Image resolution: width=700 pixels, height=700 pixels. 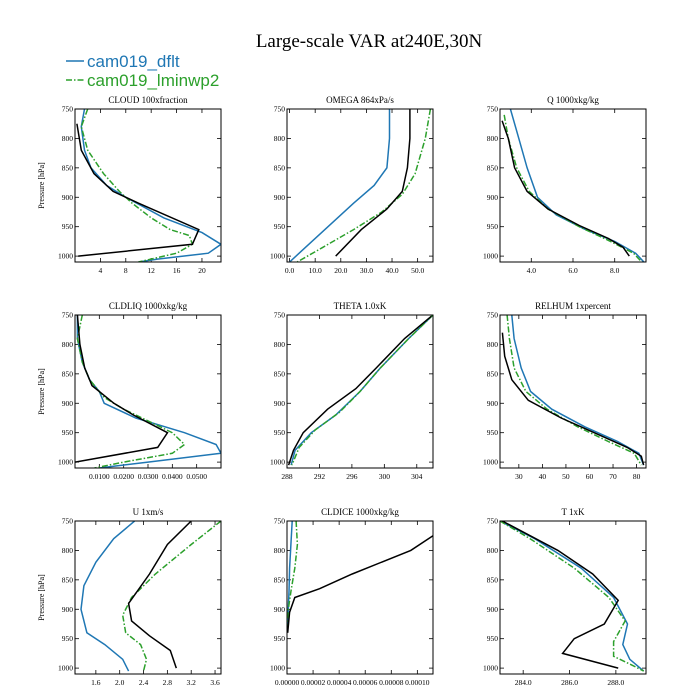 I want to click on x-tick-label: 0.00002, so click(x=313, y=682).